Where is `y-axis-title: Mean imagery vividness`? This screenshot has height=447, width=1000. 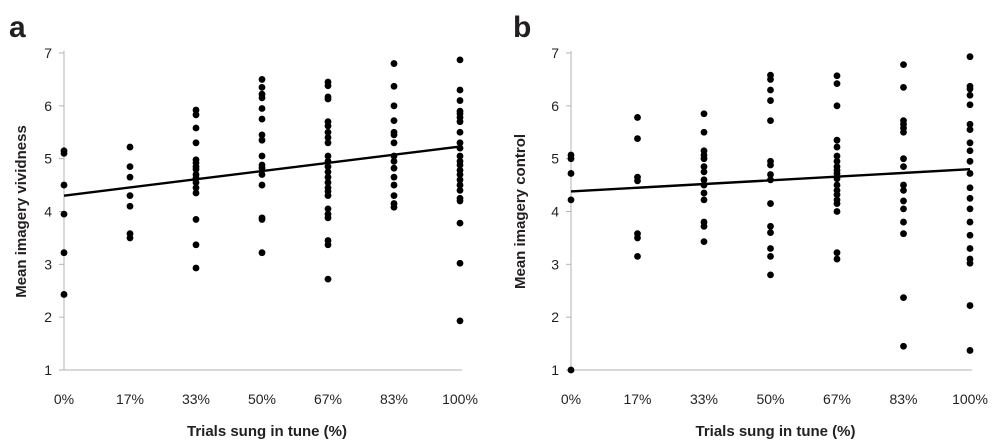 y-axis-title: Mean imagery vividness is located at coordinates (21, 211).